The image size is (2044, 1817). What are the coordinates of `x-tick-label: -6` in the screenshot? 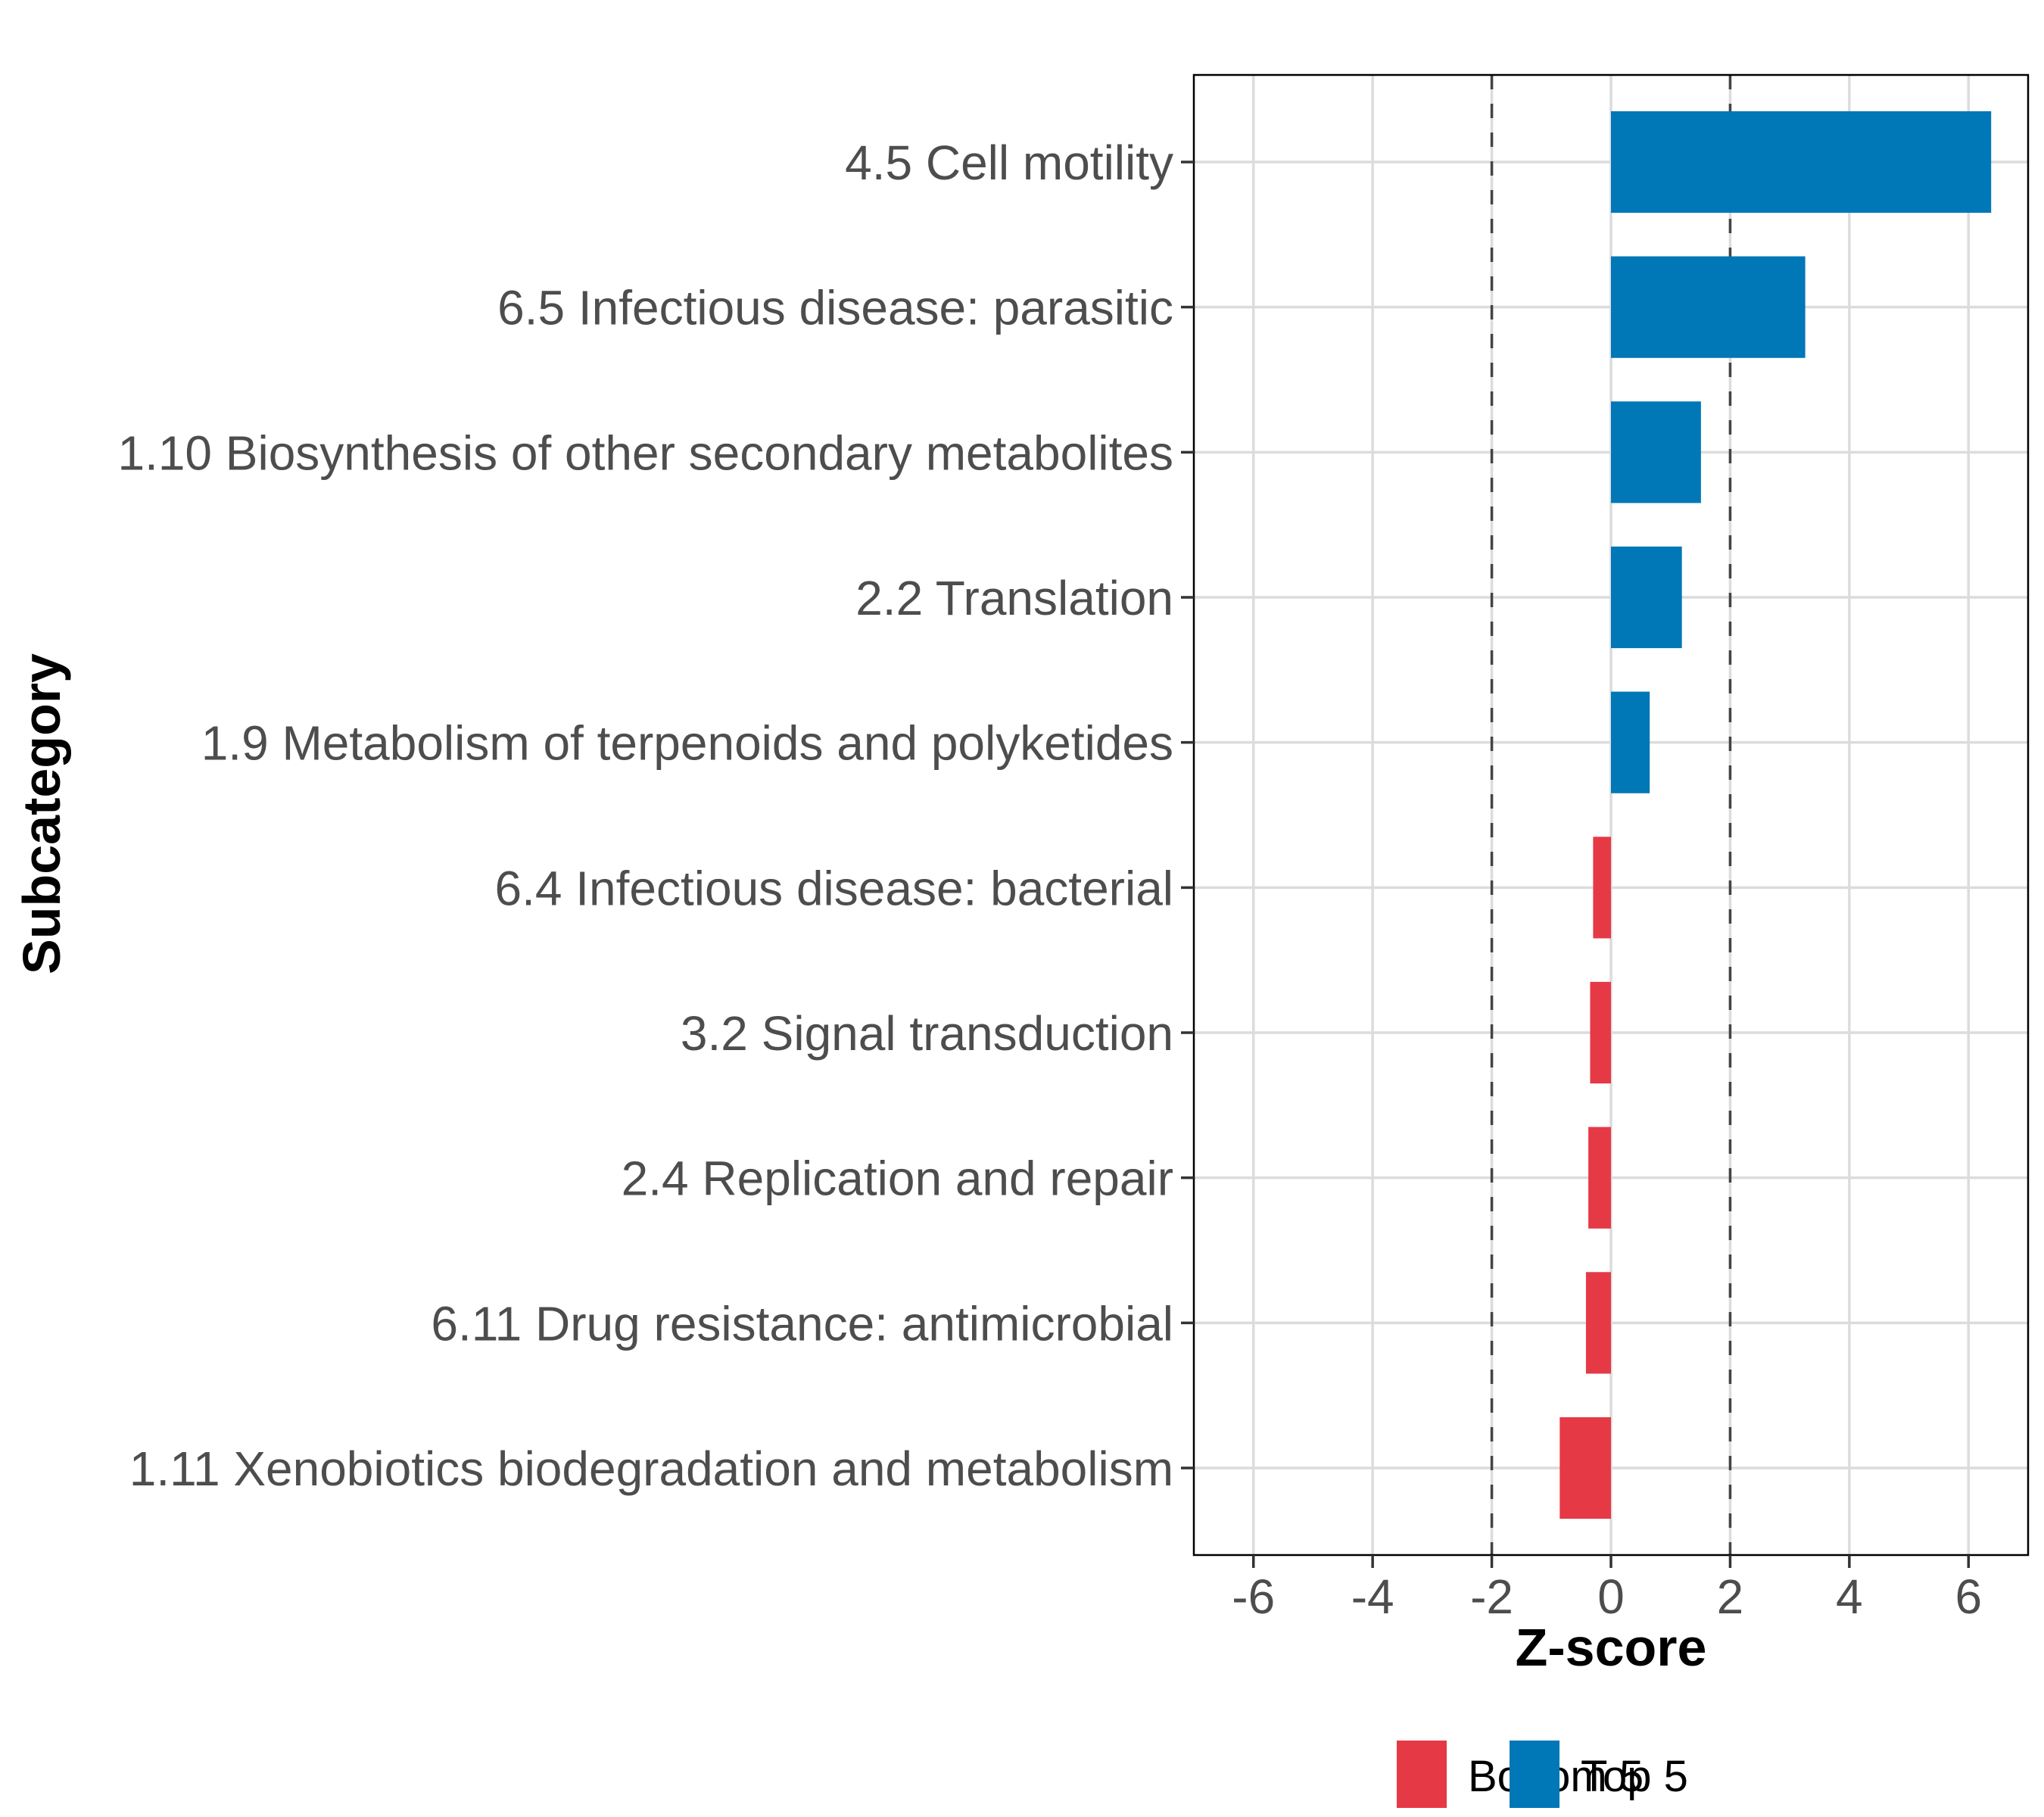 It's located at (1253, 1596).